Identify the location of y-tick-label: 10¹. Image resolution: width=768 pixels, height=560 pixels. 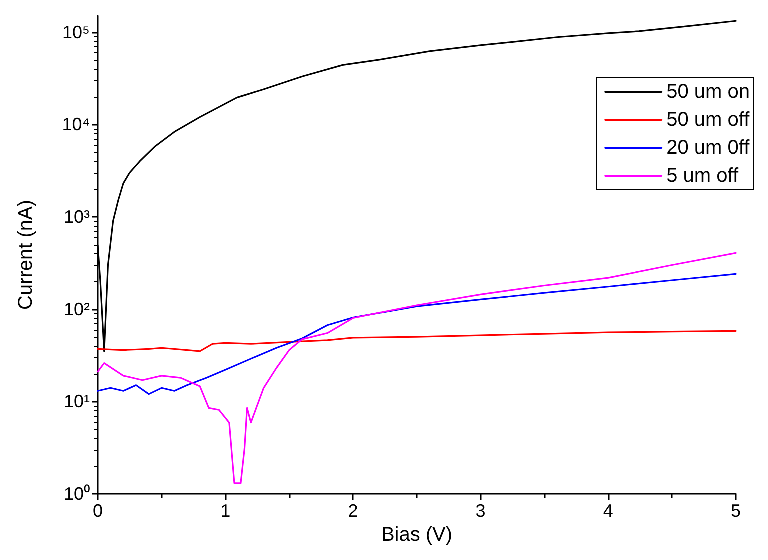
(77, 402).